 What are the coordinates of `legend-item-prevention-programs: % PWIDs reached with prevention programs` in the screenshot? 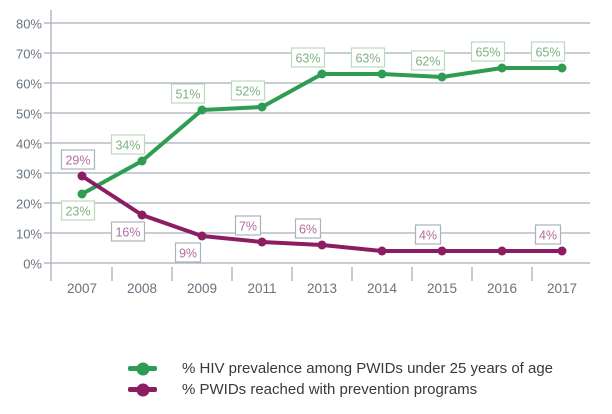 It's located at (340, 389).